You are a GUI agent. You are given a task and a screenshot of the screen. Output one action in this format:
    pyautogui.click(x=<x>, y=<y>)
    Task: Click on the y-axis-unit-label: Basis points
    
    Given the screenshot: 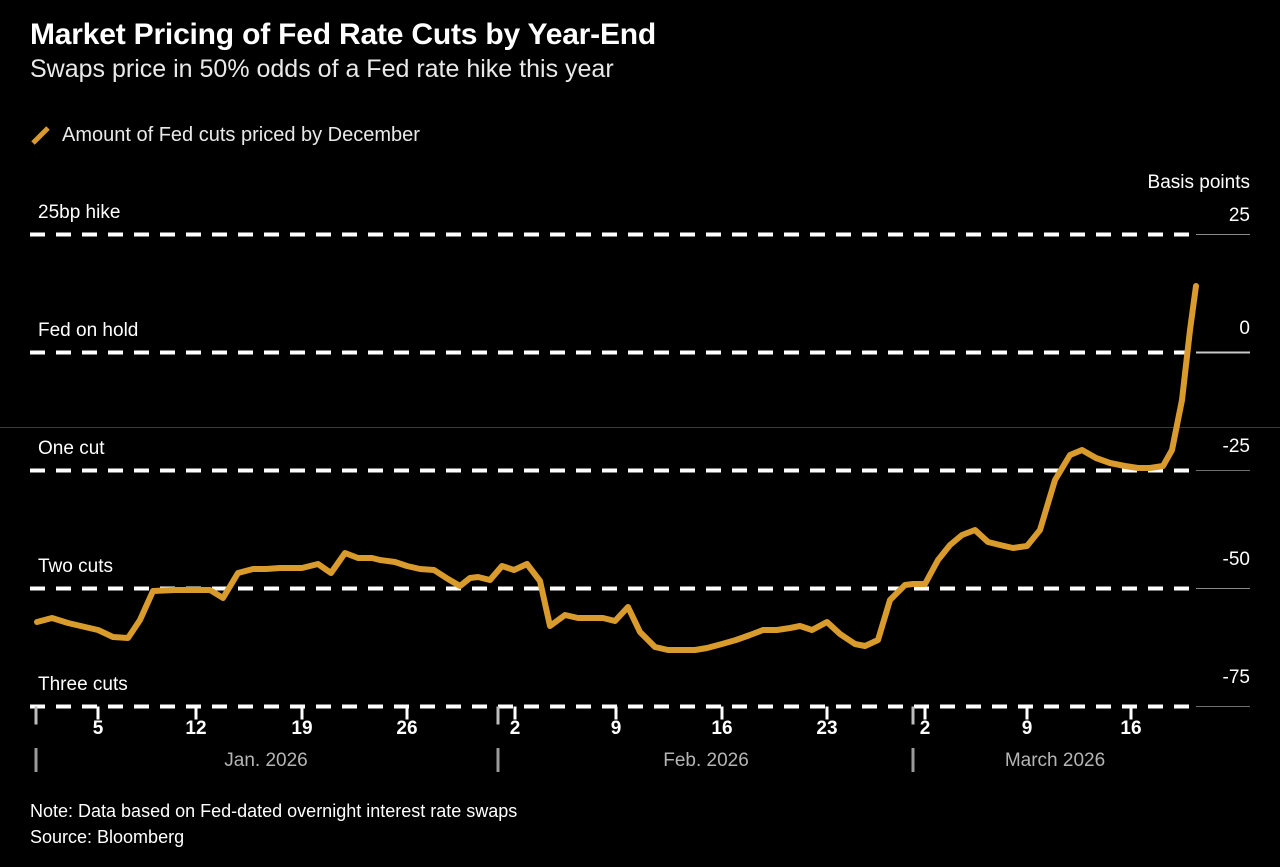 What is the action you would take?
    pyautogui.click(x=1198, y=182)
    